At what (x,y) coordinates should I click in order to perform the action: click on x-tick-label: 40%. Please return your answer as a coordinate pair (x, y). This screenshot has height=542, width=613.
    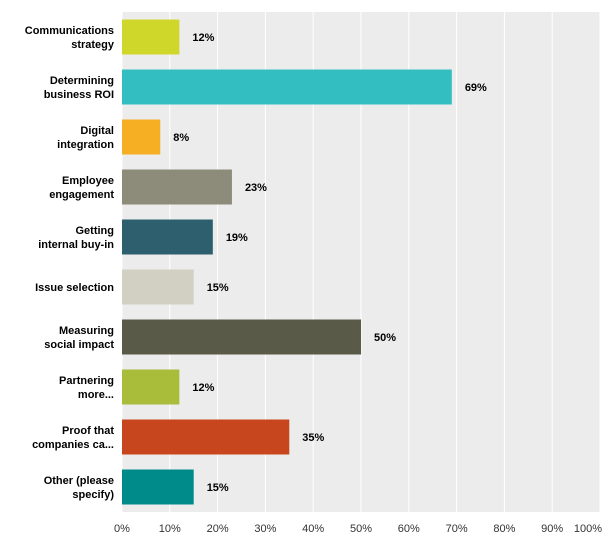
    Looking at the image, I should click on (313, 529).